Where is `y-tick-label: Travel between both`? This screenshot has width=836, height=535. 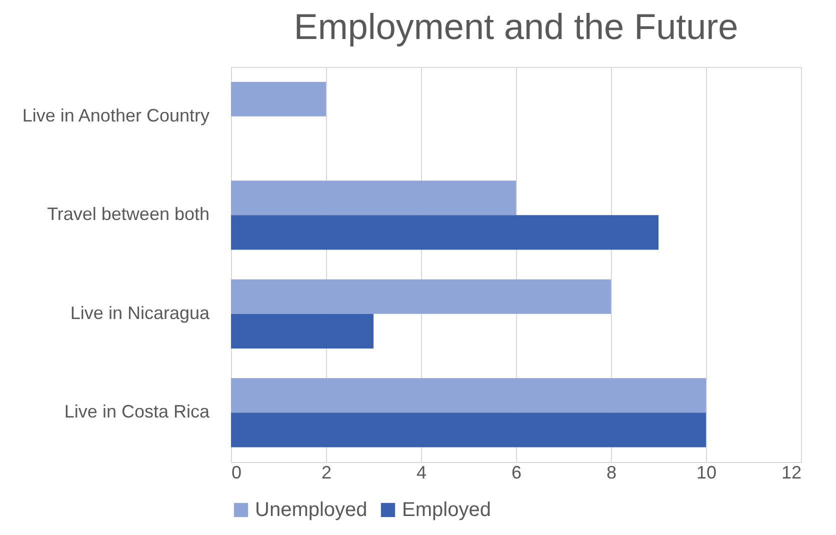 y-tick-label: Travel between both is located at coordinates (128, 214).